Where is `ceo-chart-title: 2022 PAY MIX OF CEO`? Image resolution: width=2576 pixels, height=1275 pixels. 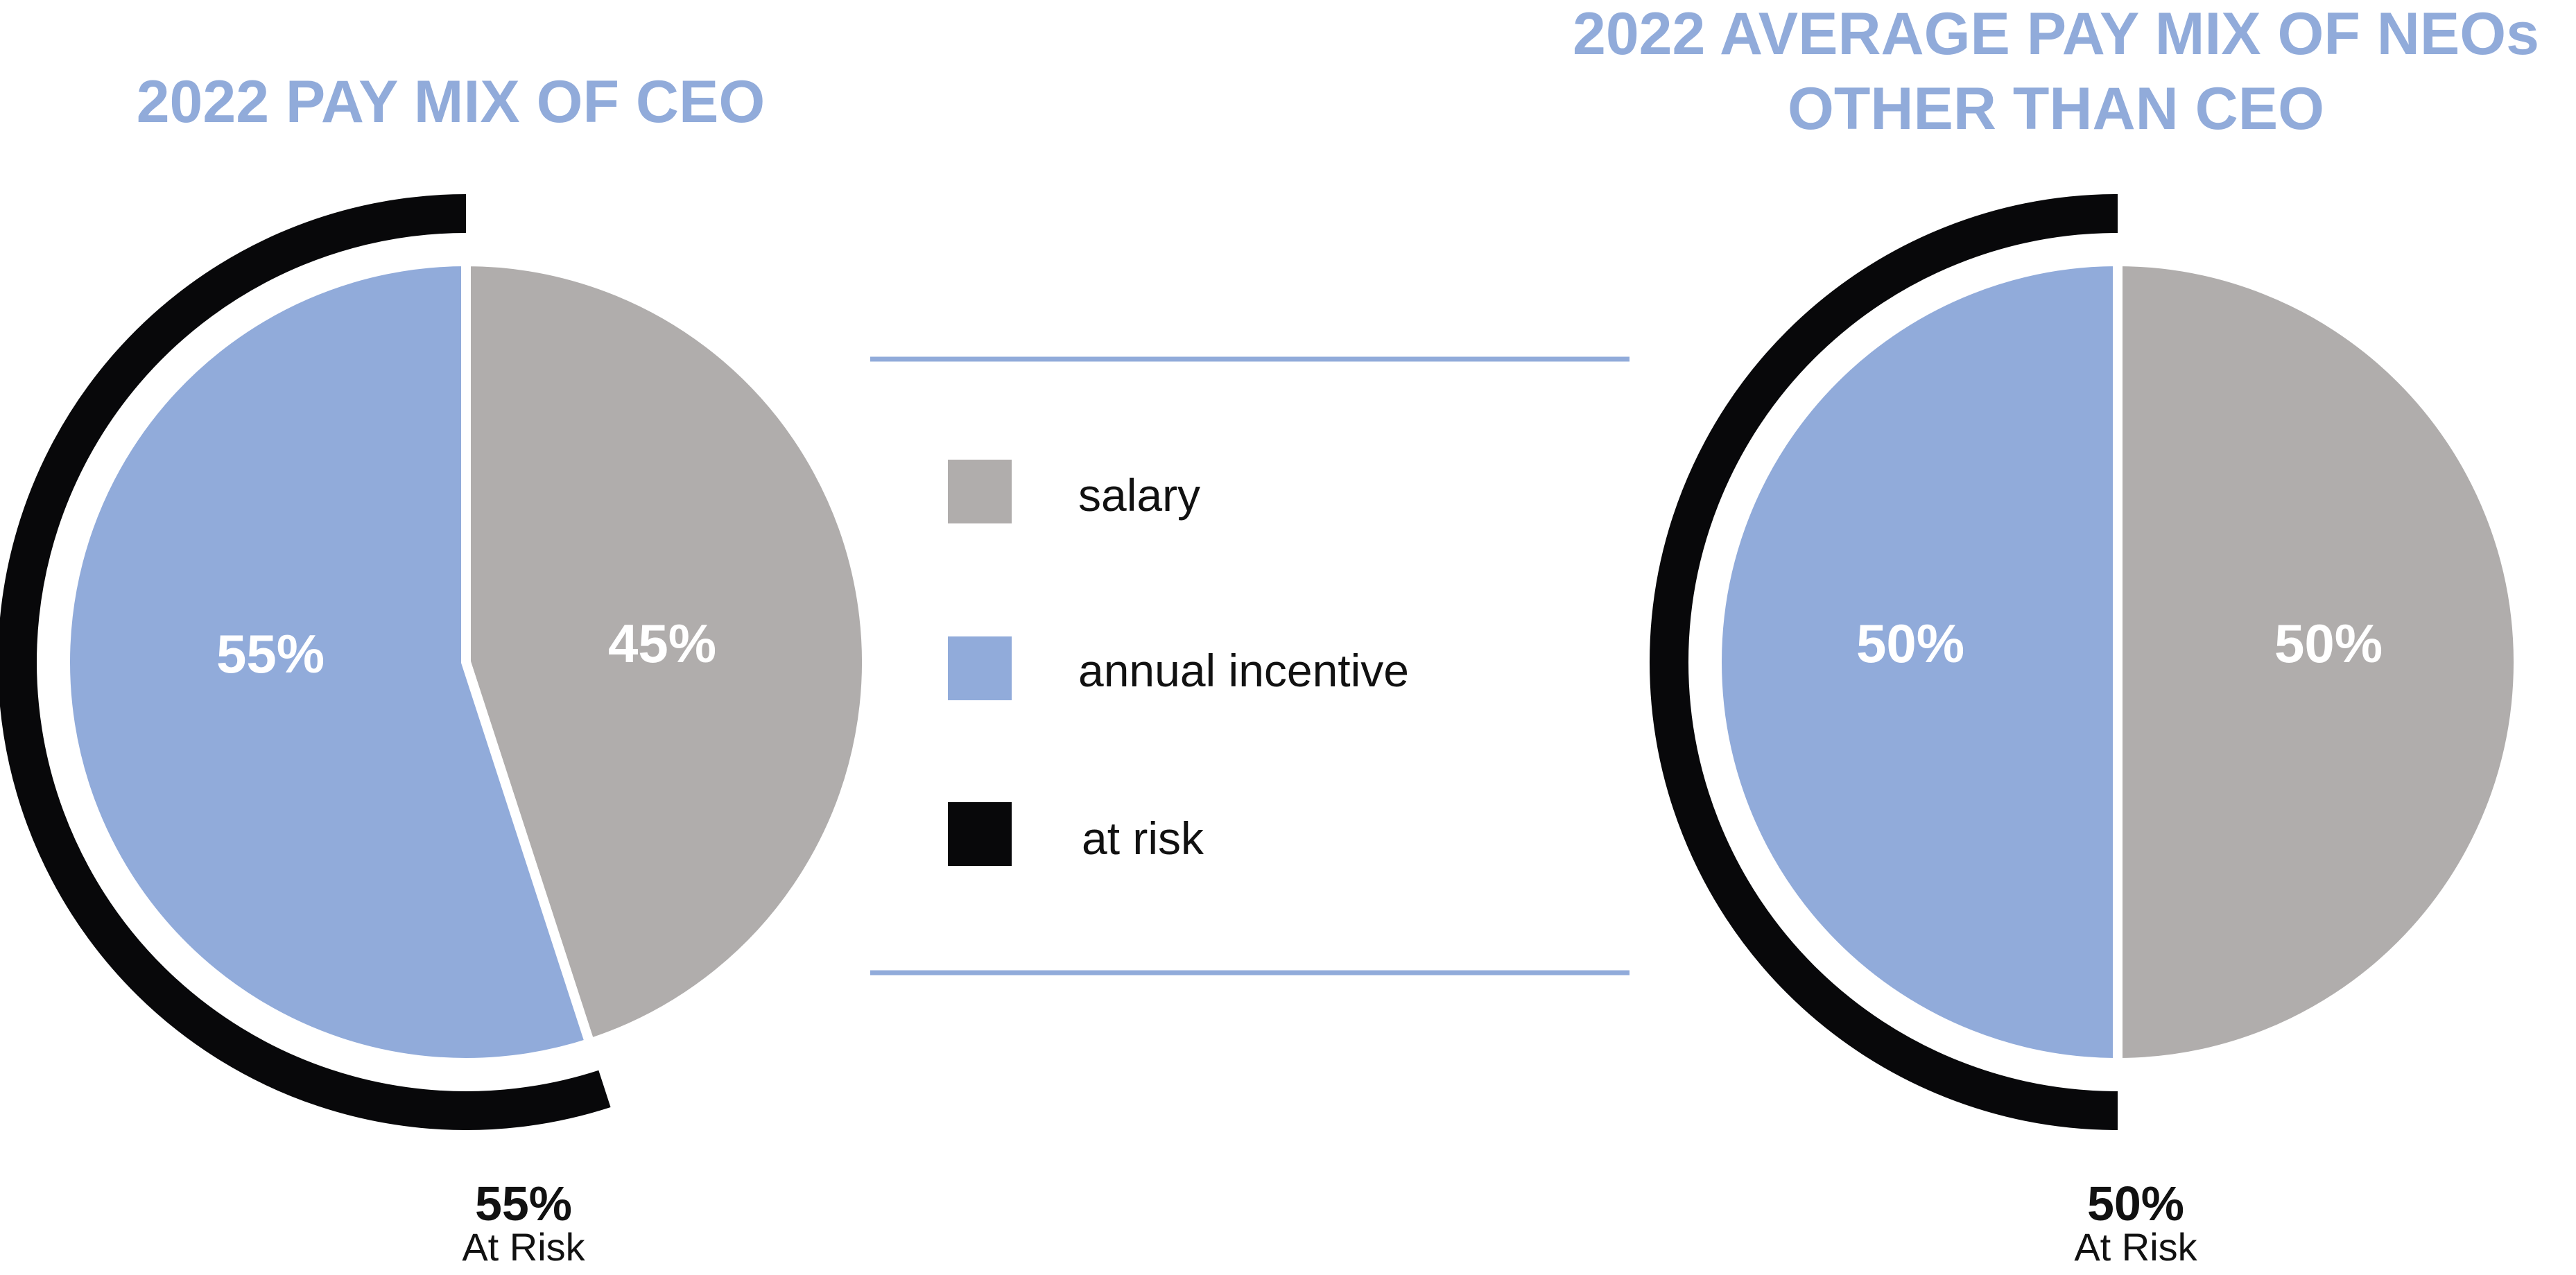 ceo-chart-title: 2022 PAY MIX OF CEO is located at coordinates (451, 102).